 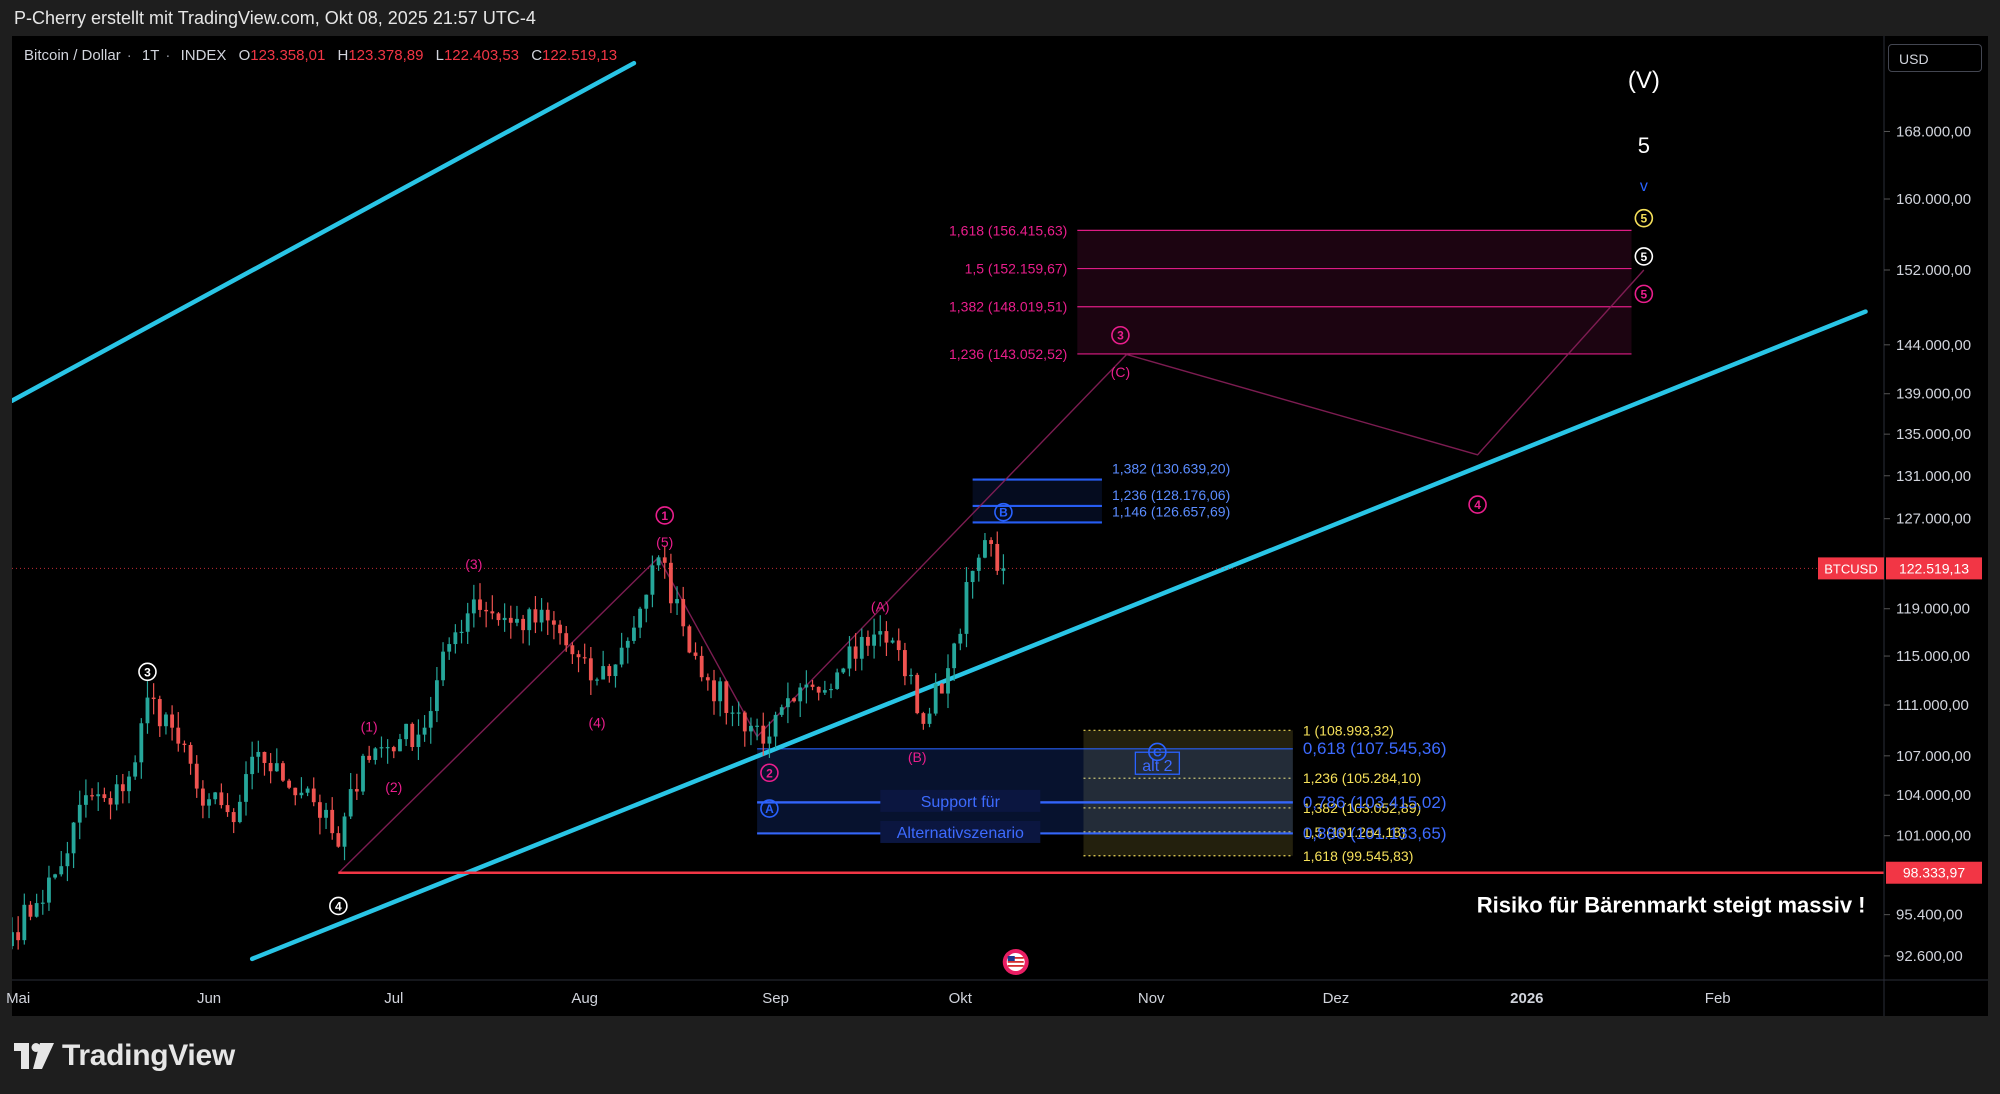 I want to click on fib-level-label: 1,618 (99.545,83), so click(x=1358, y=856).